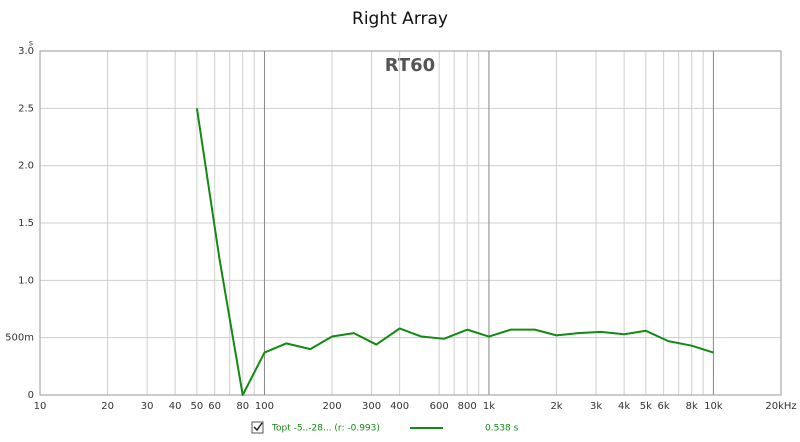  What do you see at coordinates (197, 406) in the screenshot?
I see `x-tick-label: 50` at bounding box center [197, 406].